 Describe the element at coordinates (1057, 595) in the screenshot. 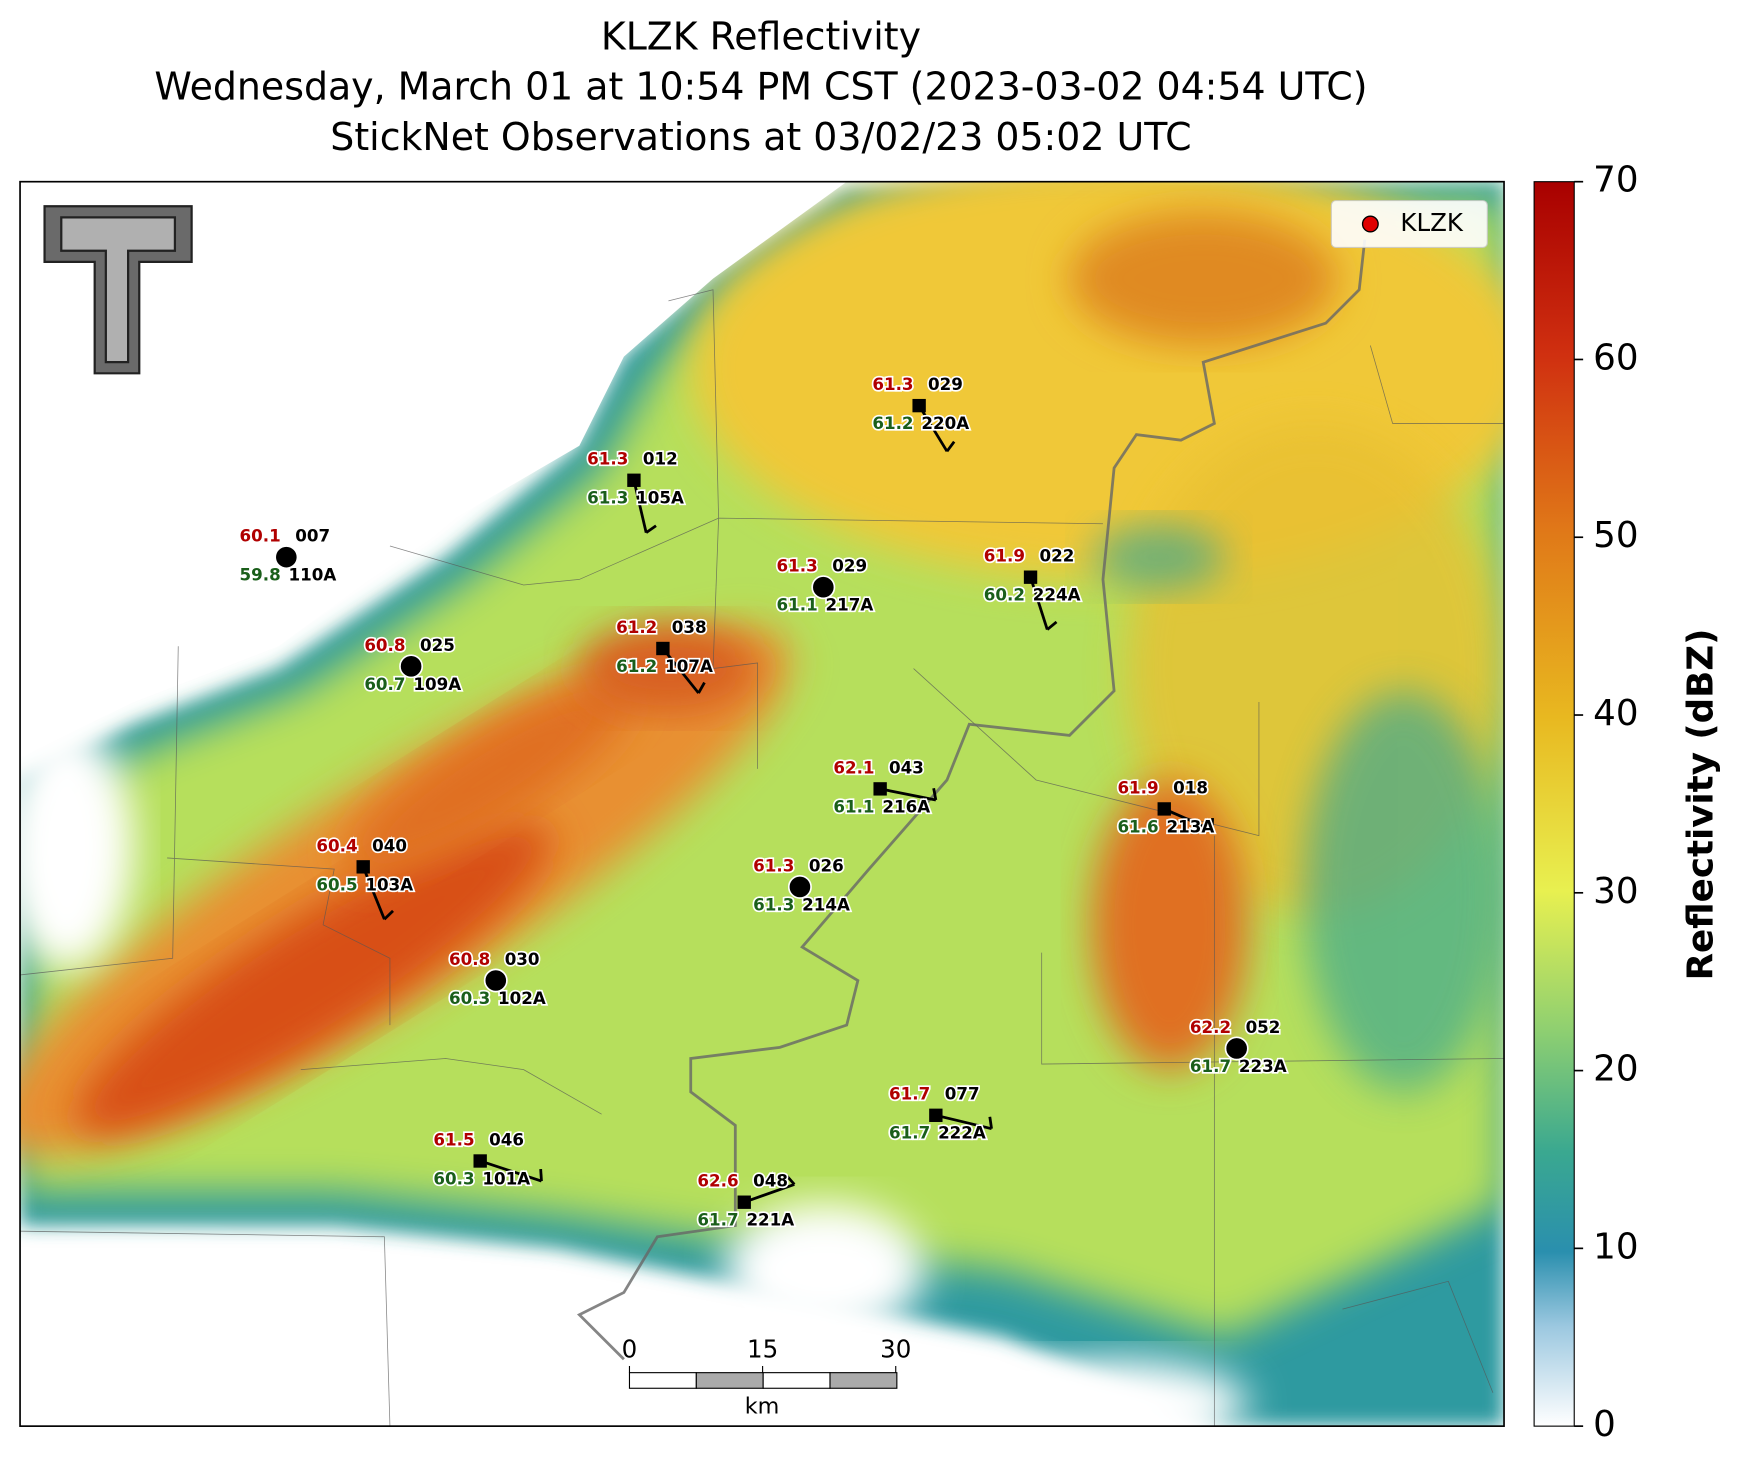

I see `station-id: 224A` at that location.